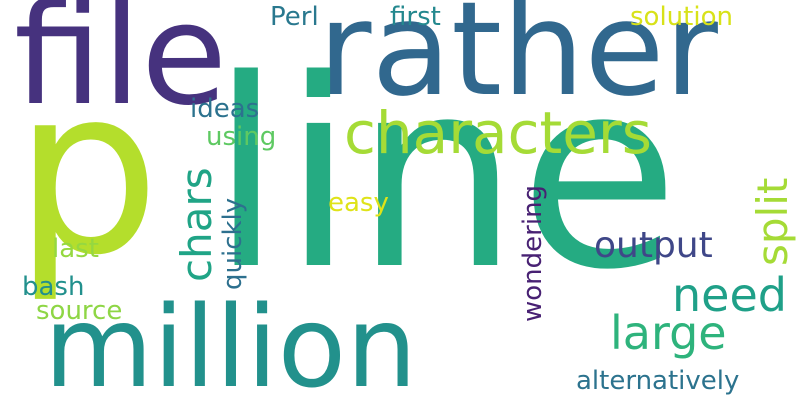  I want to click on word-ideas: ideas, so click(225, 109).